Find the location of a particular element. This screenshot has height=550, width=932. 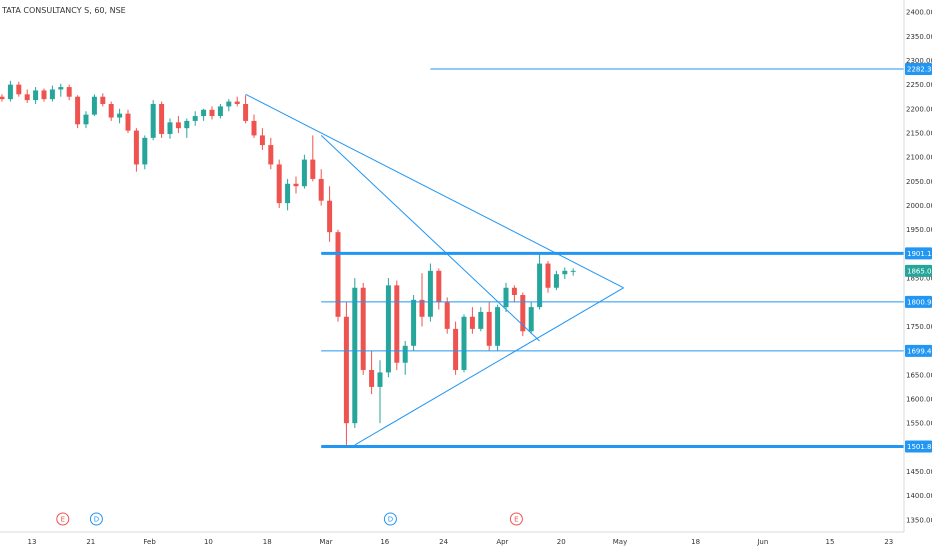

chart-title: TATA CONSULTANCY S, 60, NSE is located at coordinates (64, 10).